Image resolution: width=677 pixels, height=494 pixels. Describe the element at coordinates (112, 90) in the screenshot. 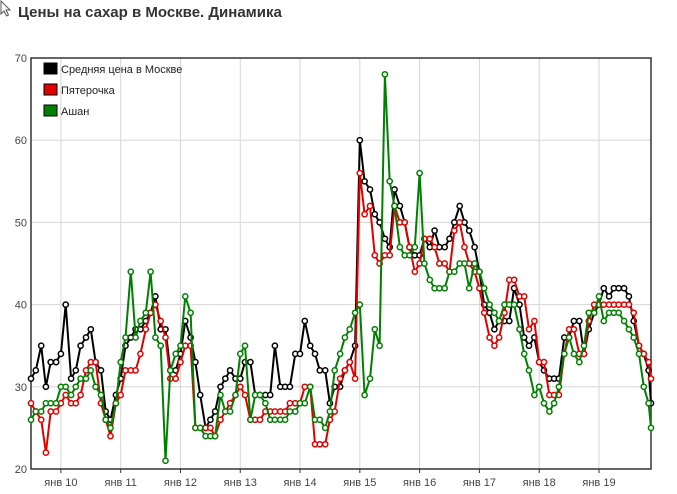

I see `legend: Средняя цена в Москве Пятерочка Ашан` at that location.